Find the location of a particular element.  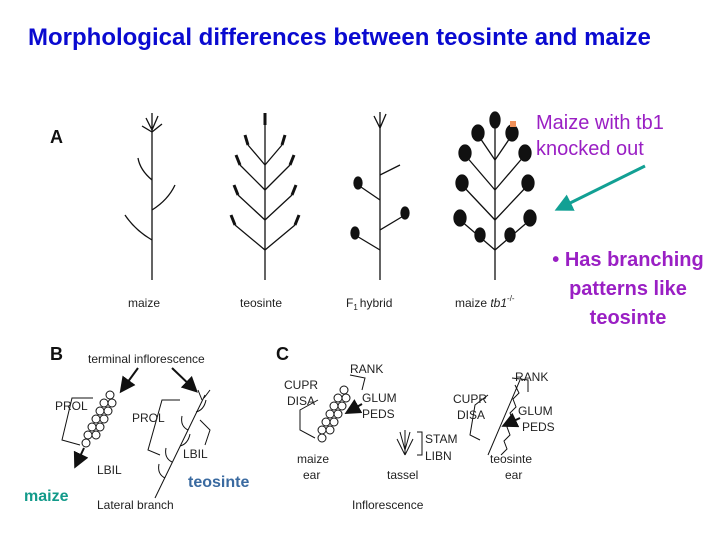

plant-teosinte is located at coordinates (265, 196).